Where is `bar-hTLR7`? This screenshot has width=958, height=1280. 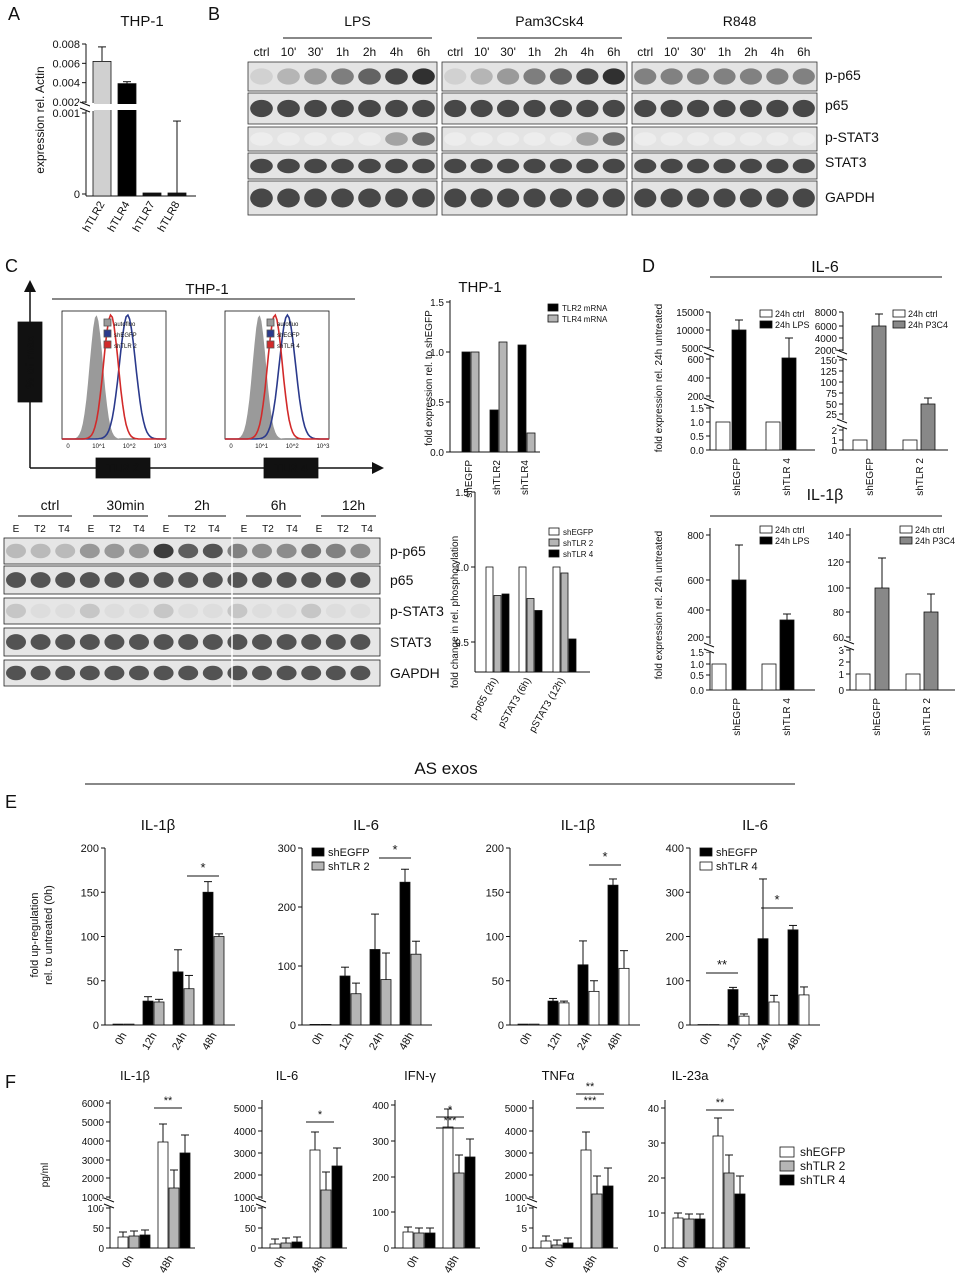
bar-hTLR7 is located at coordinates (152, 194).